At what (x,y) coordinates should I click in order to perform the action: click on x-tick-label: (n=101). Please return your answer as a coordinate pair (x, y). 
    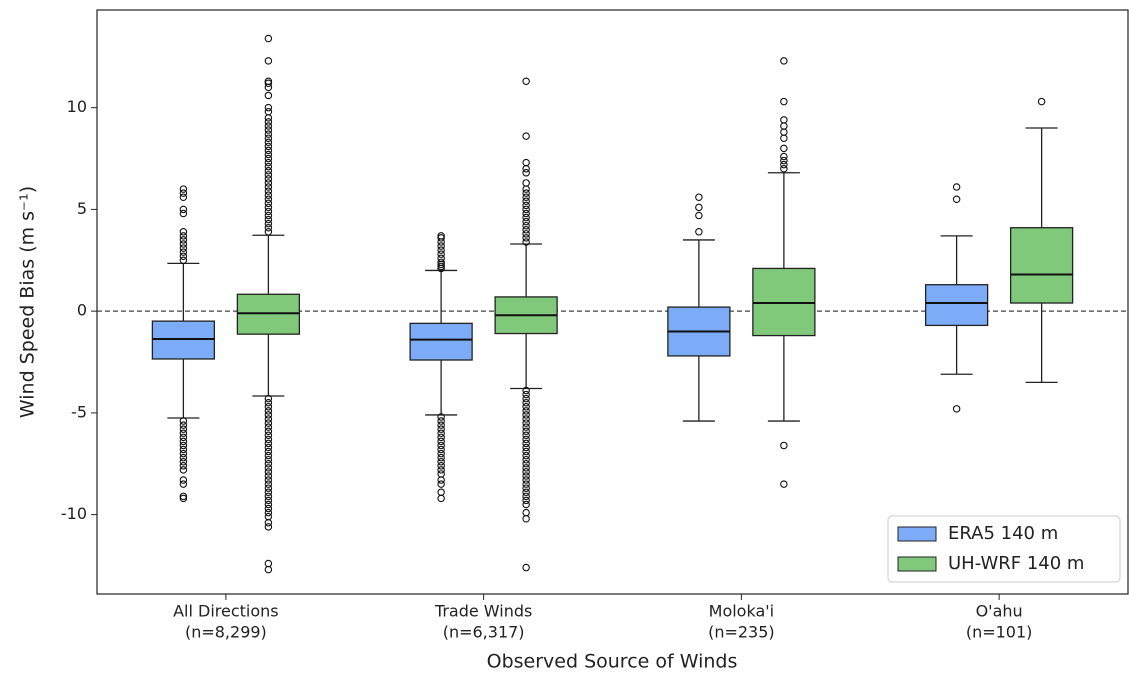
    Looking at the image, I should click on (999, 632).